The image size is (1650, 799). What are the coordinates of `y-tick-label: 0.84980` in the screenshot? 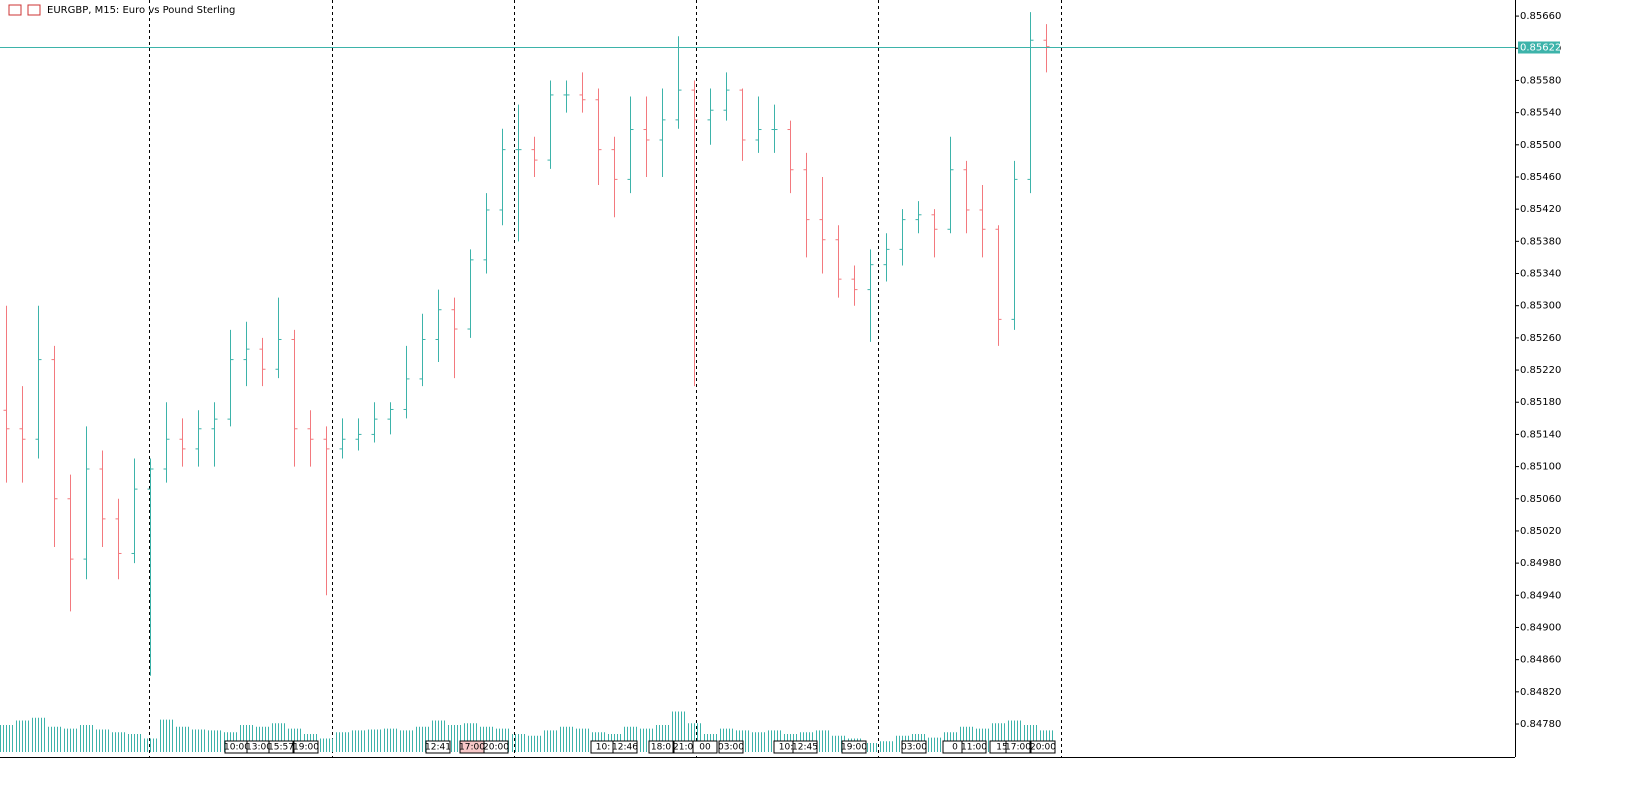 It's located at (1540, 563).